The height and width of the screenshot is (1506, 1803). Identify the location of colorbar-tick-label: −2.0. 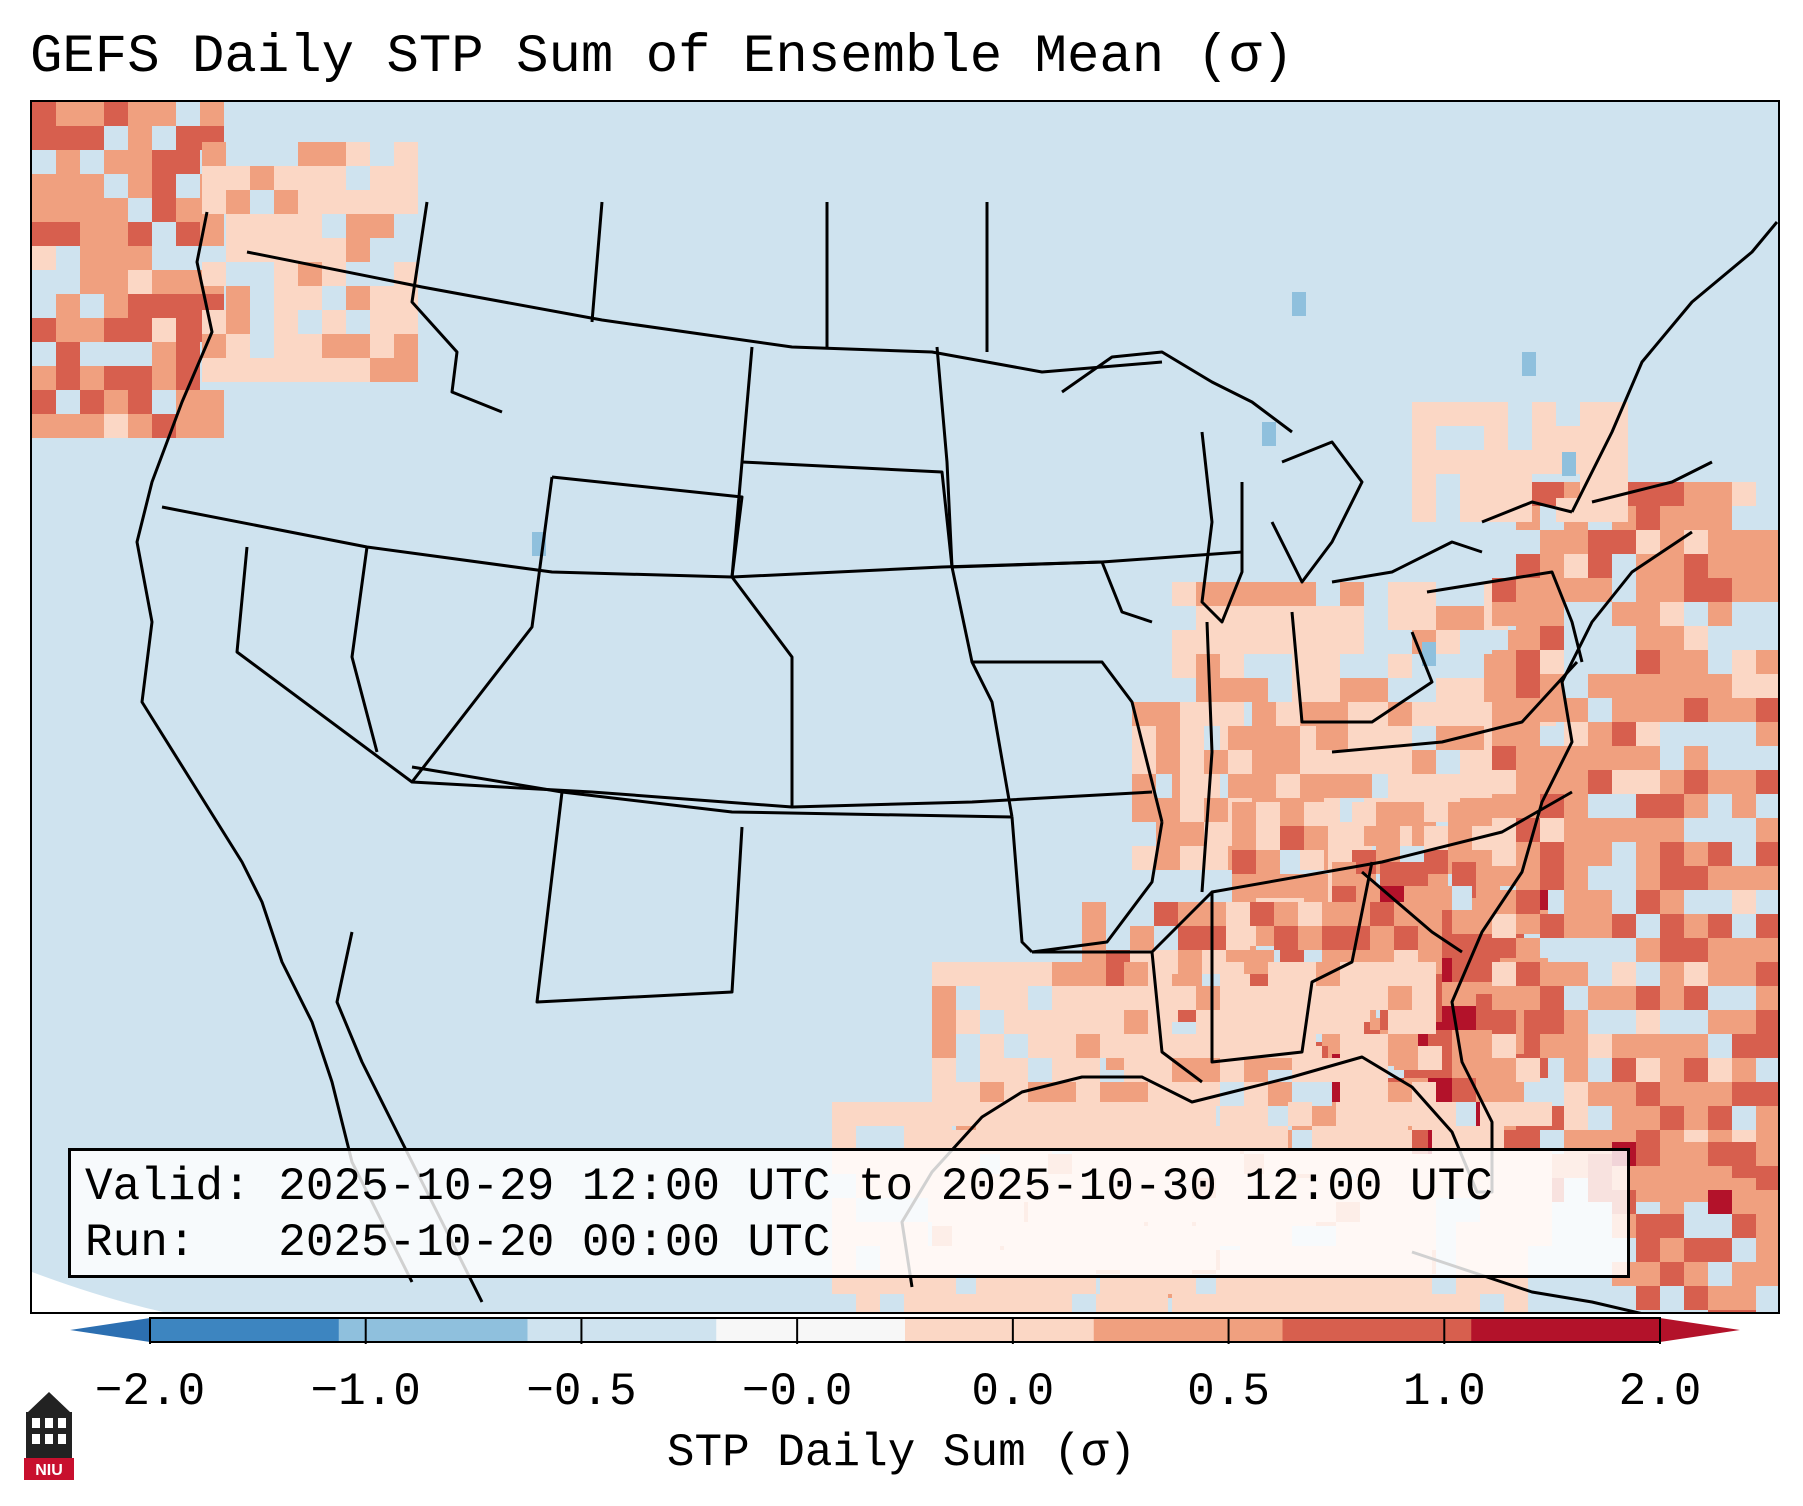
(150, 1392).